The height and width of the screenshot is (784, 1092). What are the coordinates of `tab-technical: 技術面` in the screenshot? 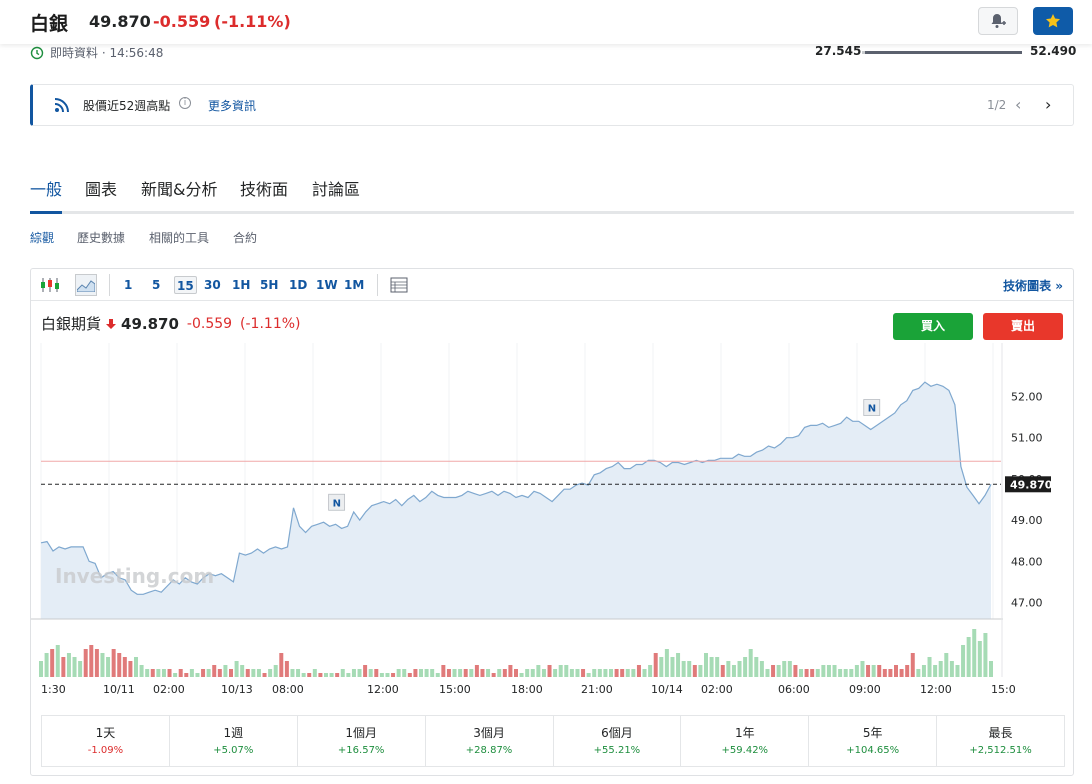 It's located at (264, 189).